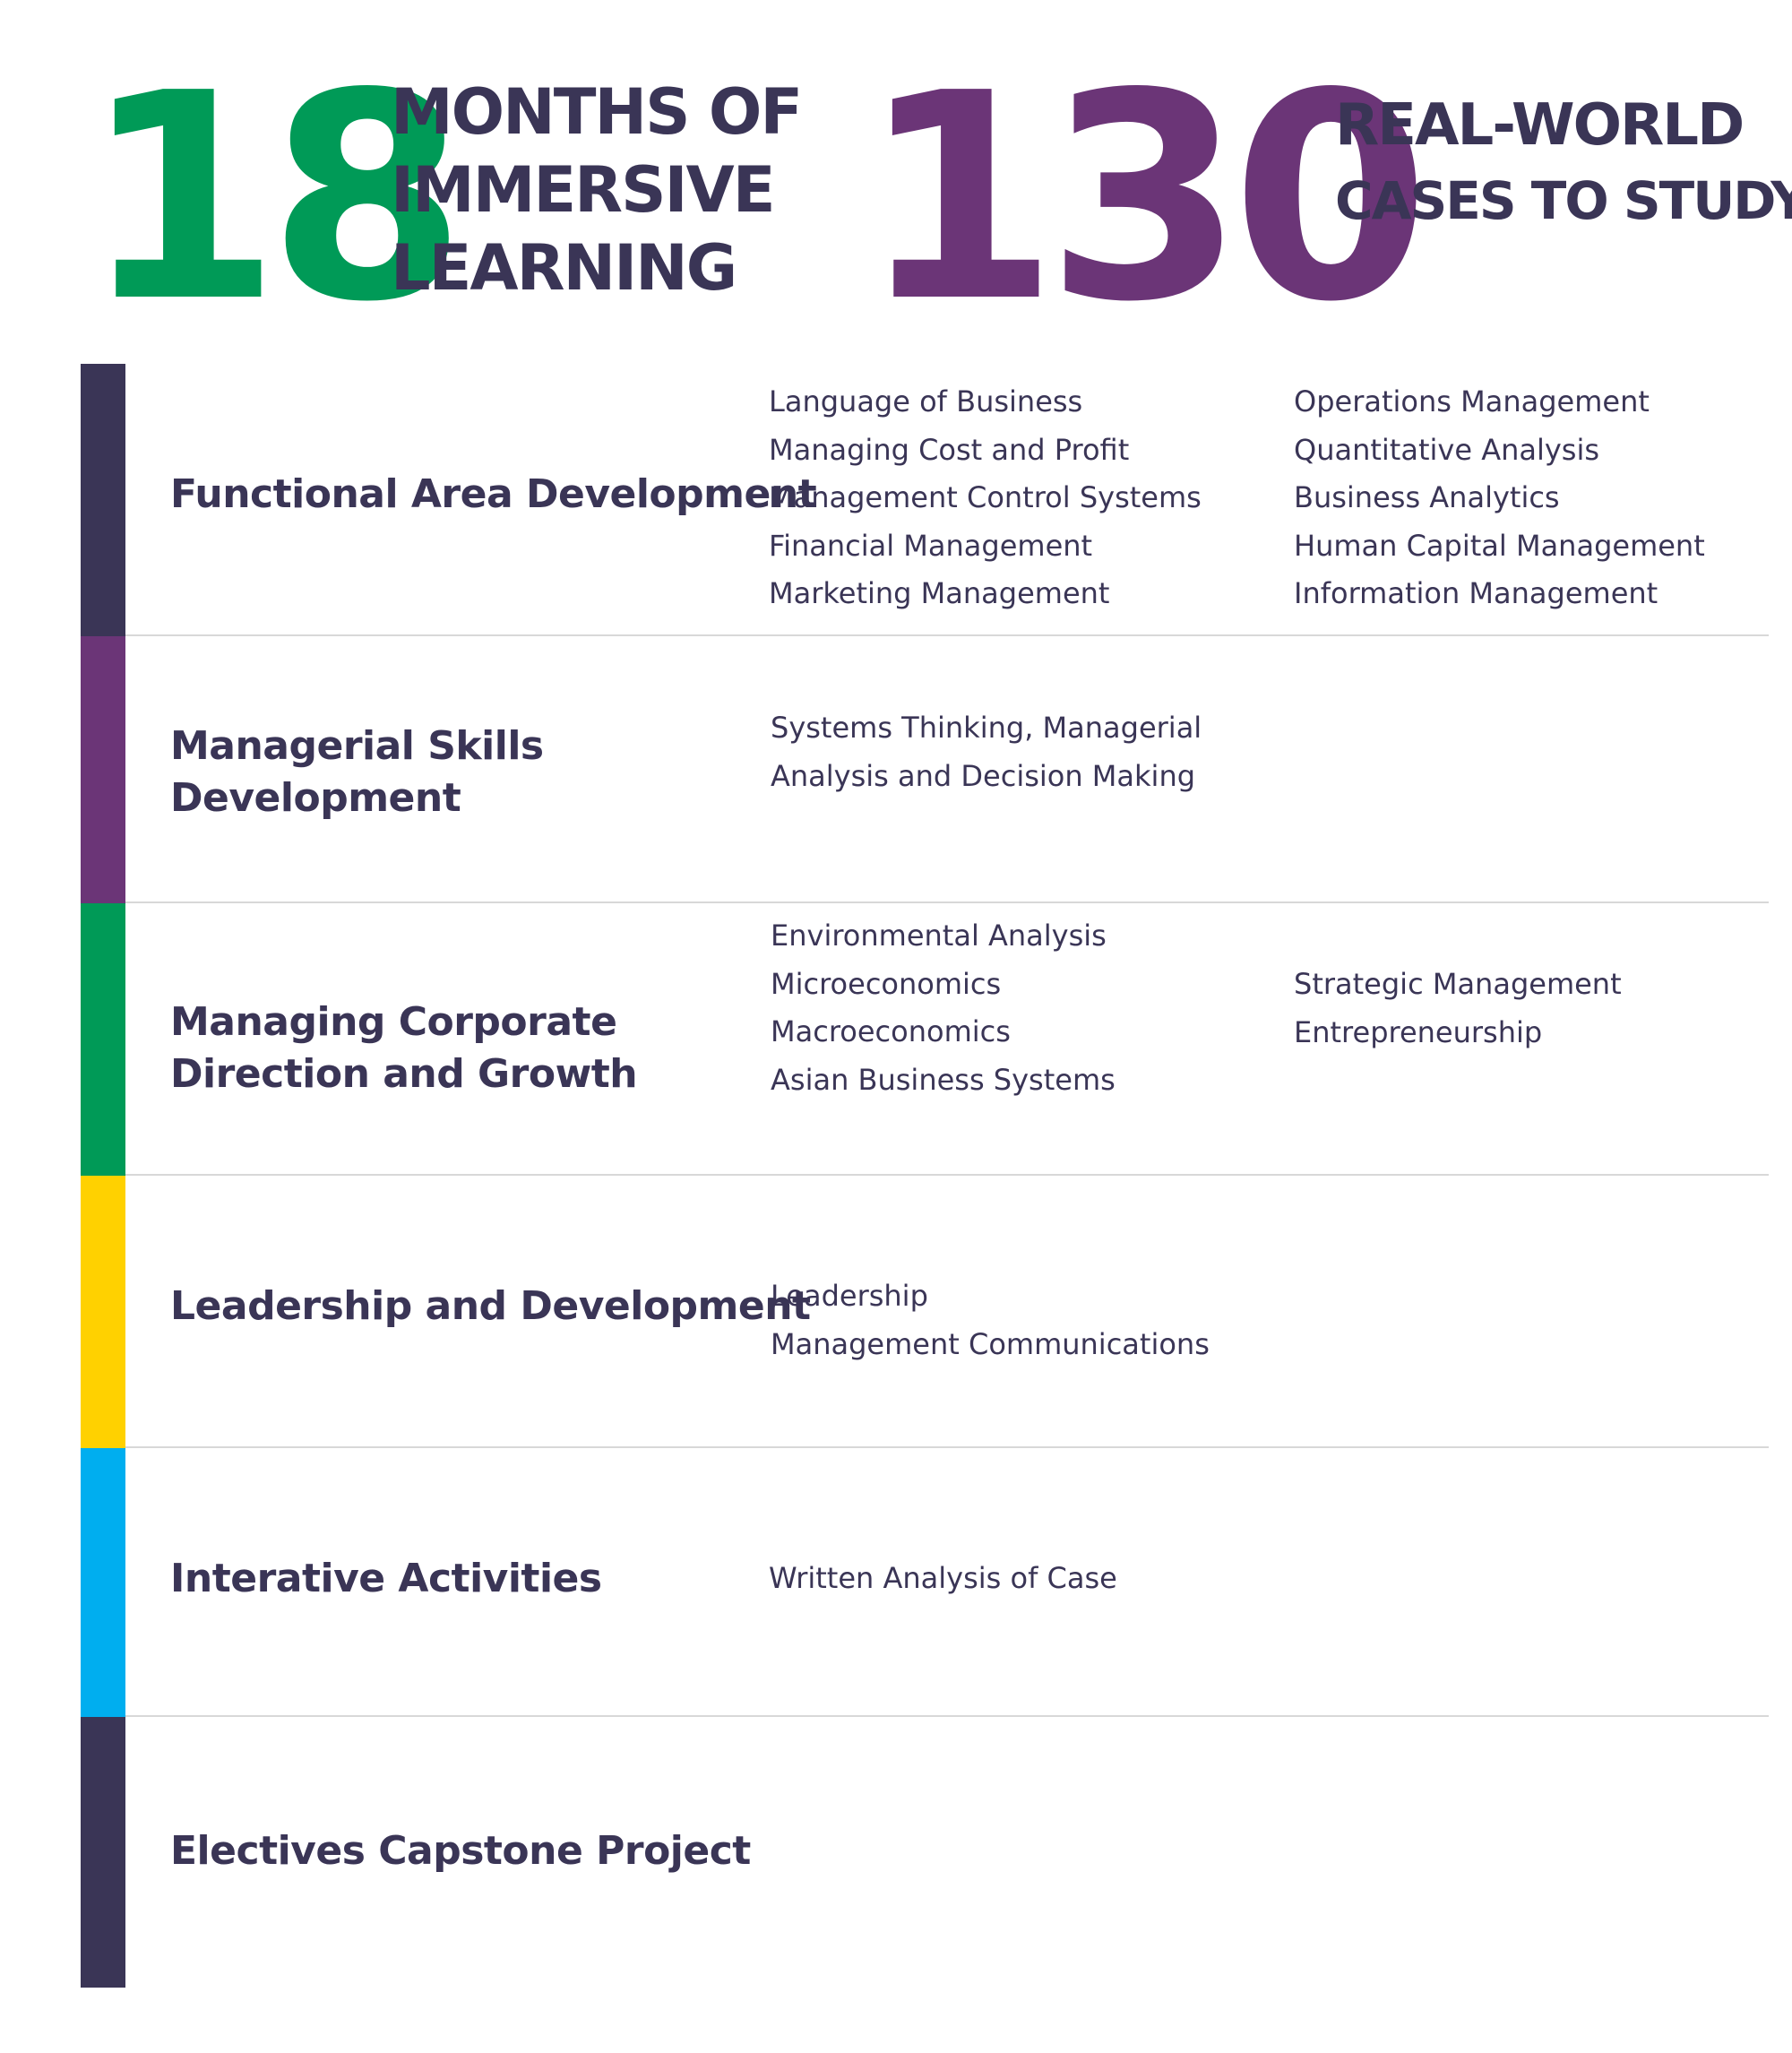 The image size is (1792, 2053). Describe the element at coordinates (950, 449) in the screenshot. I see `course-item: Managing Cost and Profit` at that location.